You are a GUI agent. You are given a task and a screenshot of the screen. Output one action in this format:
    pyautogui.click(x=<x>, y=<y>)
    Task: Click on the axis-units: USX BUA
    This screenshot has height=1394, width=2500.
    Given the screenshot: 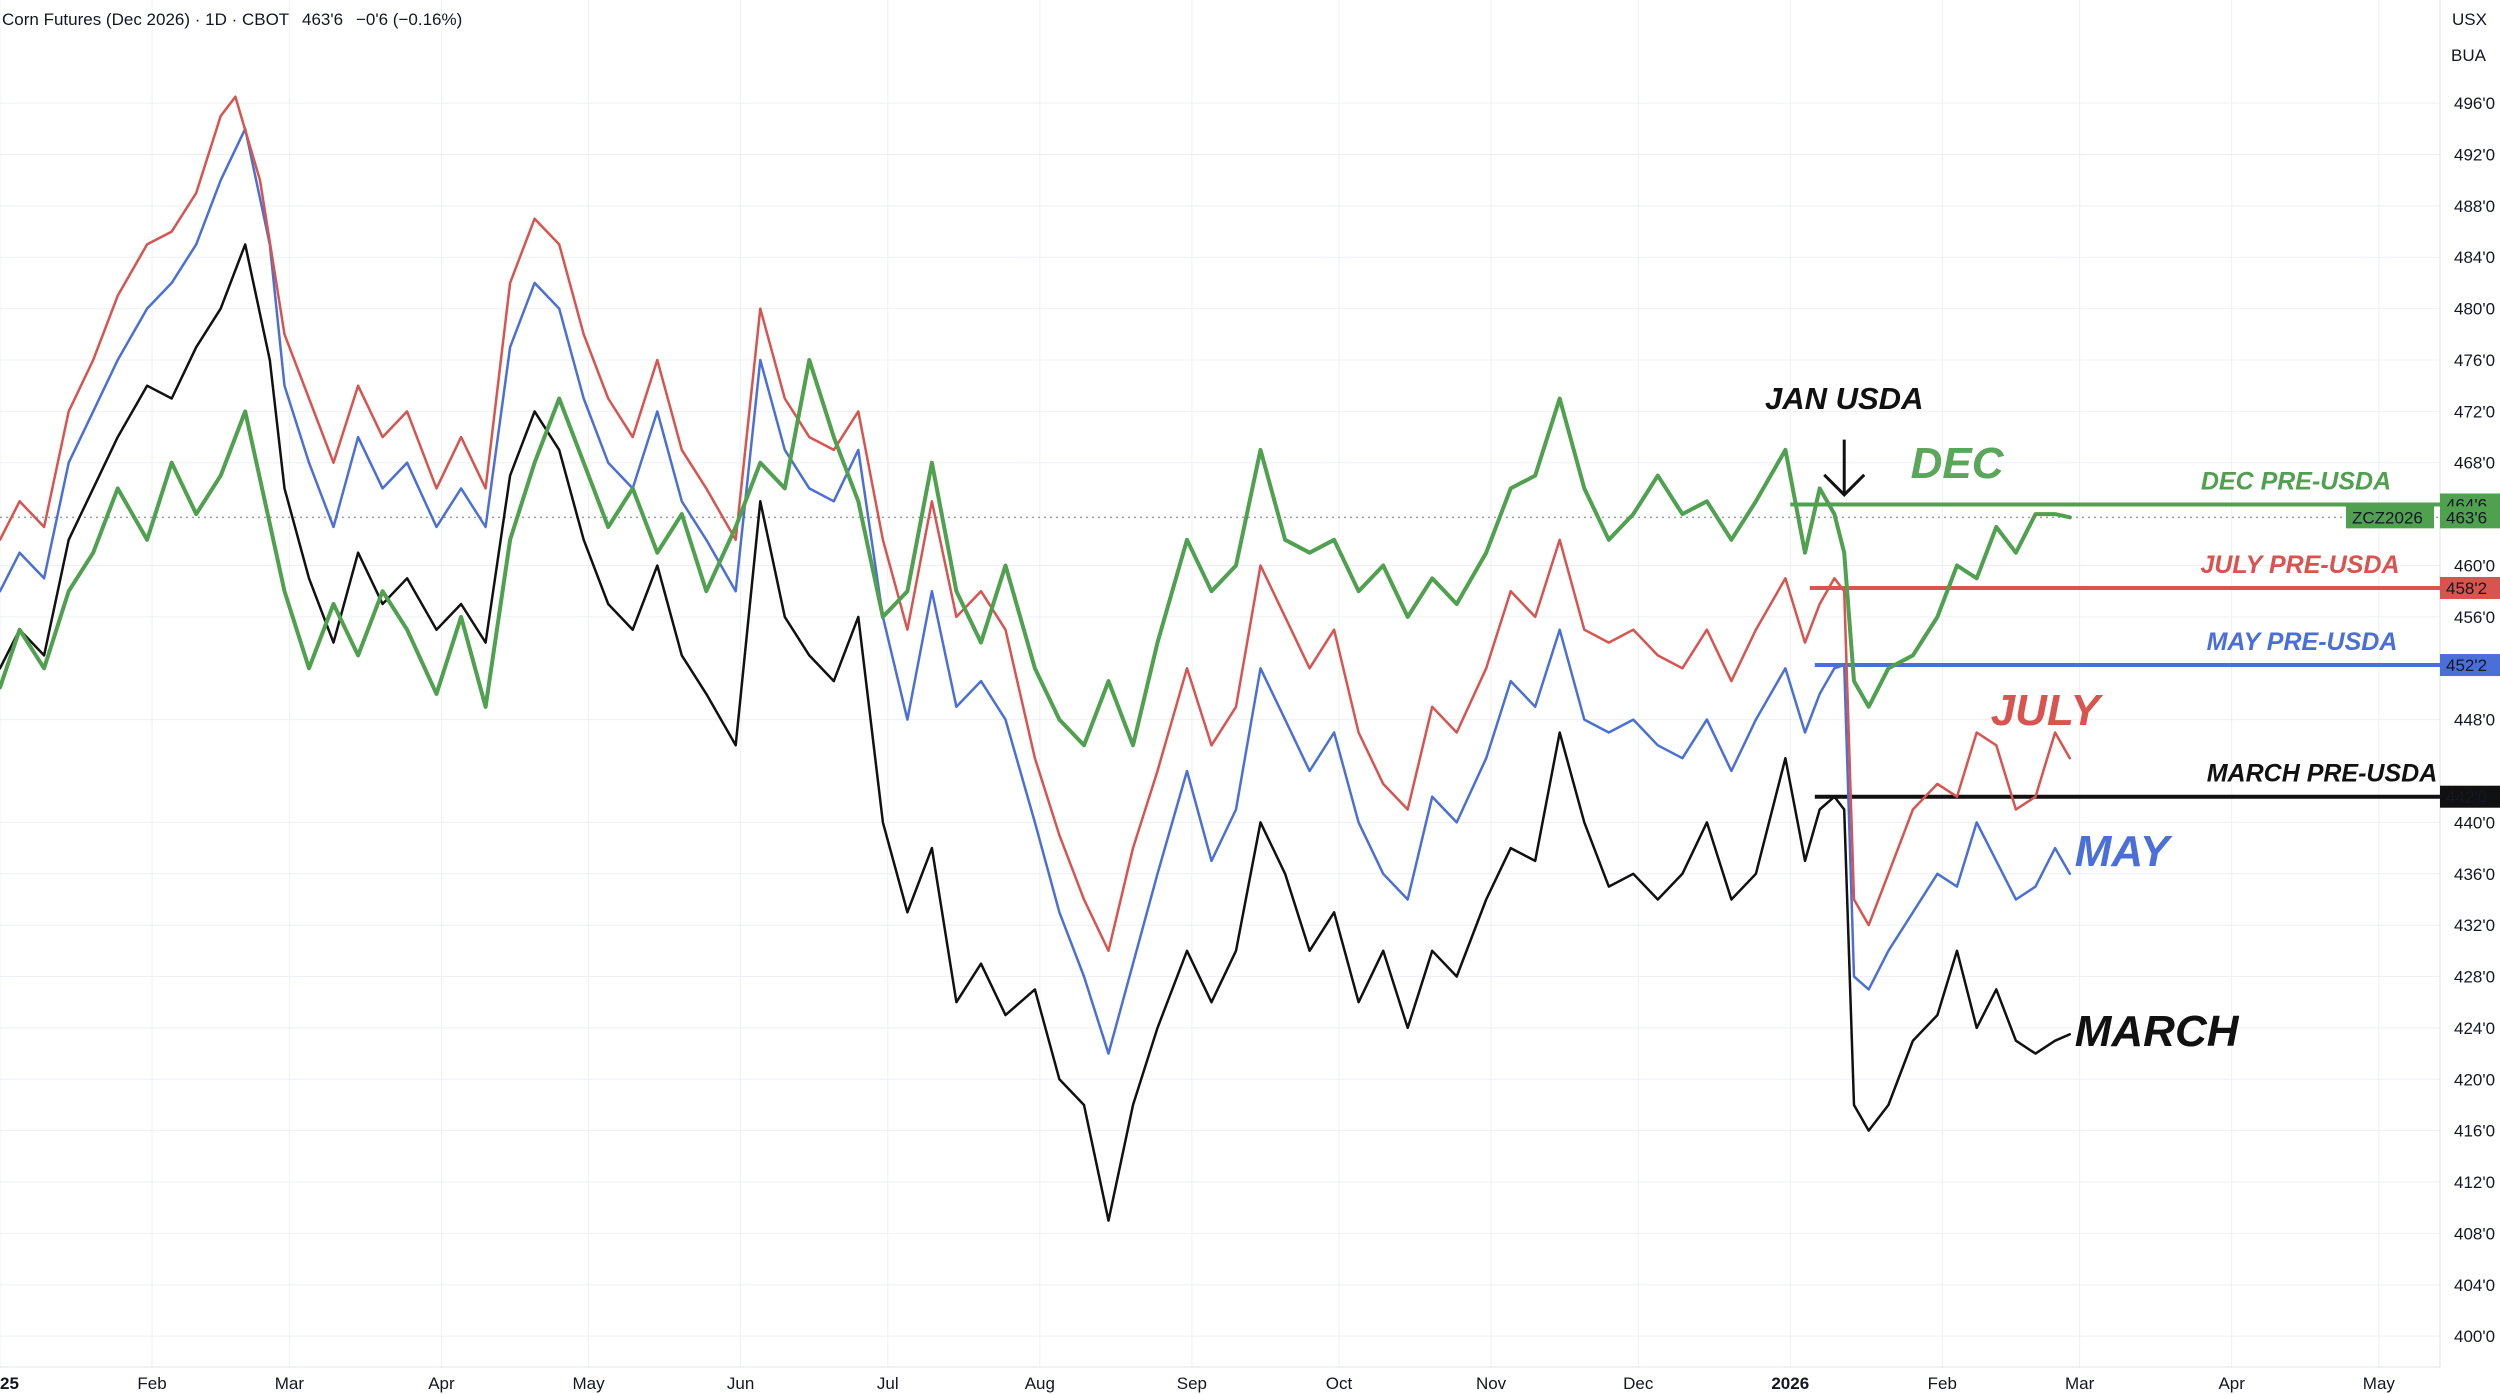 What is the action you would take?
    pyautogui.click(x=2469, y=37)
    